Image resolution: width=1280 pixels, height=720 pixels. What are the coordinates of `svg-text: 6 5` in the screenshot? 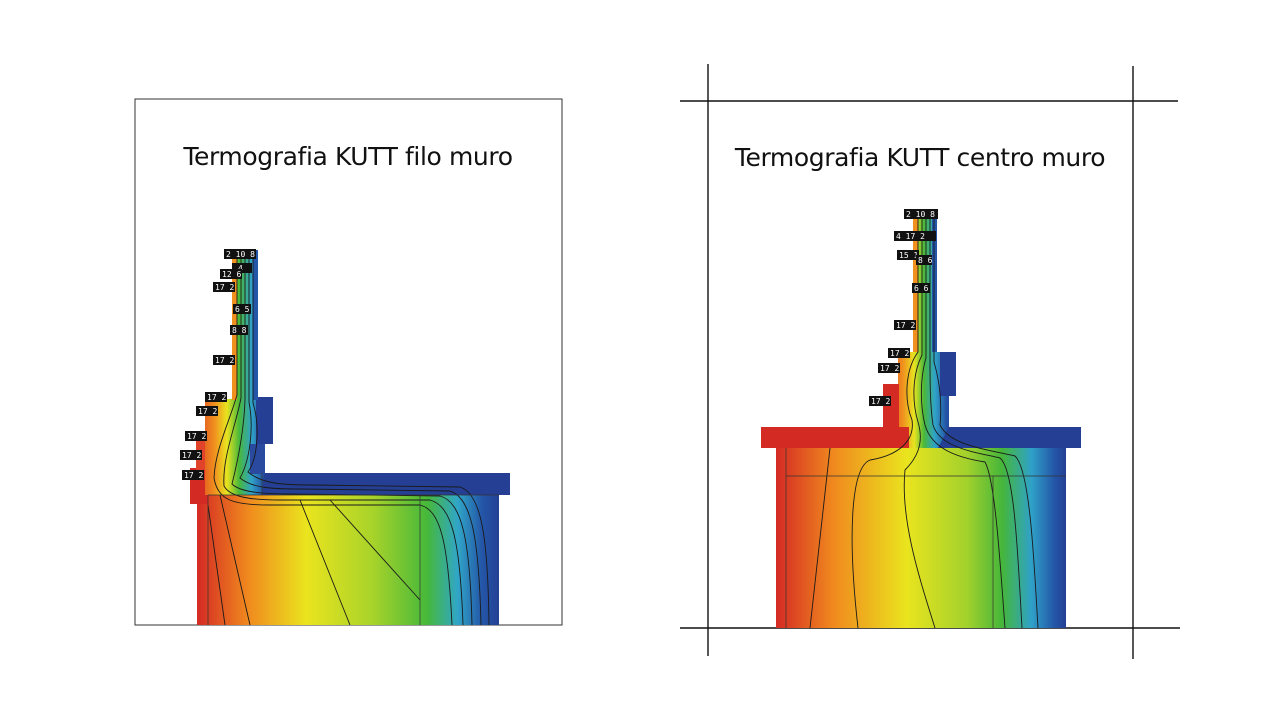 It's located at (242, 309).